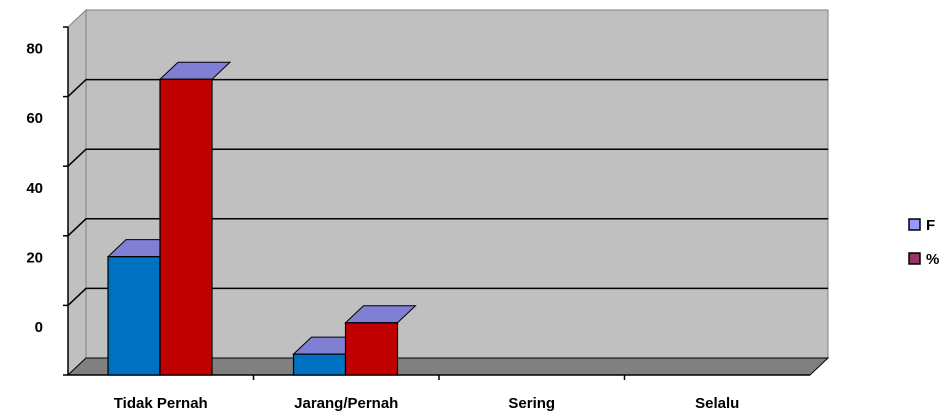  What do you see at coordinates (34, 118) in the screenshot?
I see `y-tick-label: 60` at bounding box center [34, 118].